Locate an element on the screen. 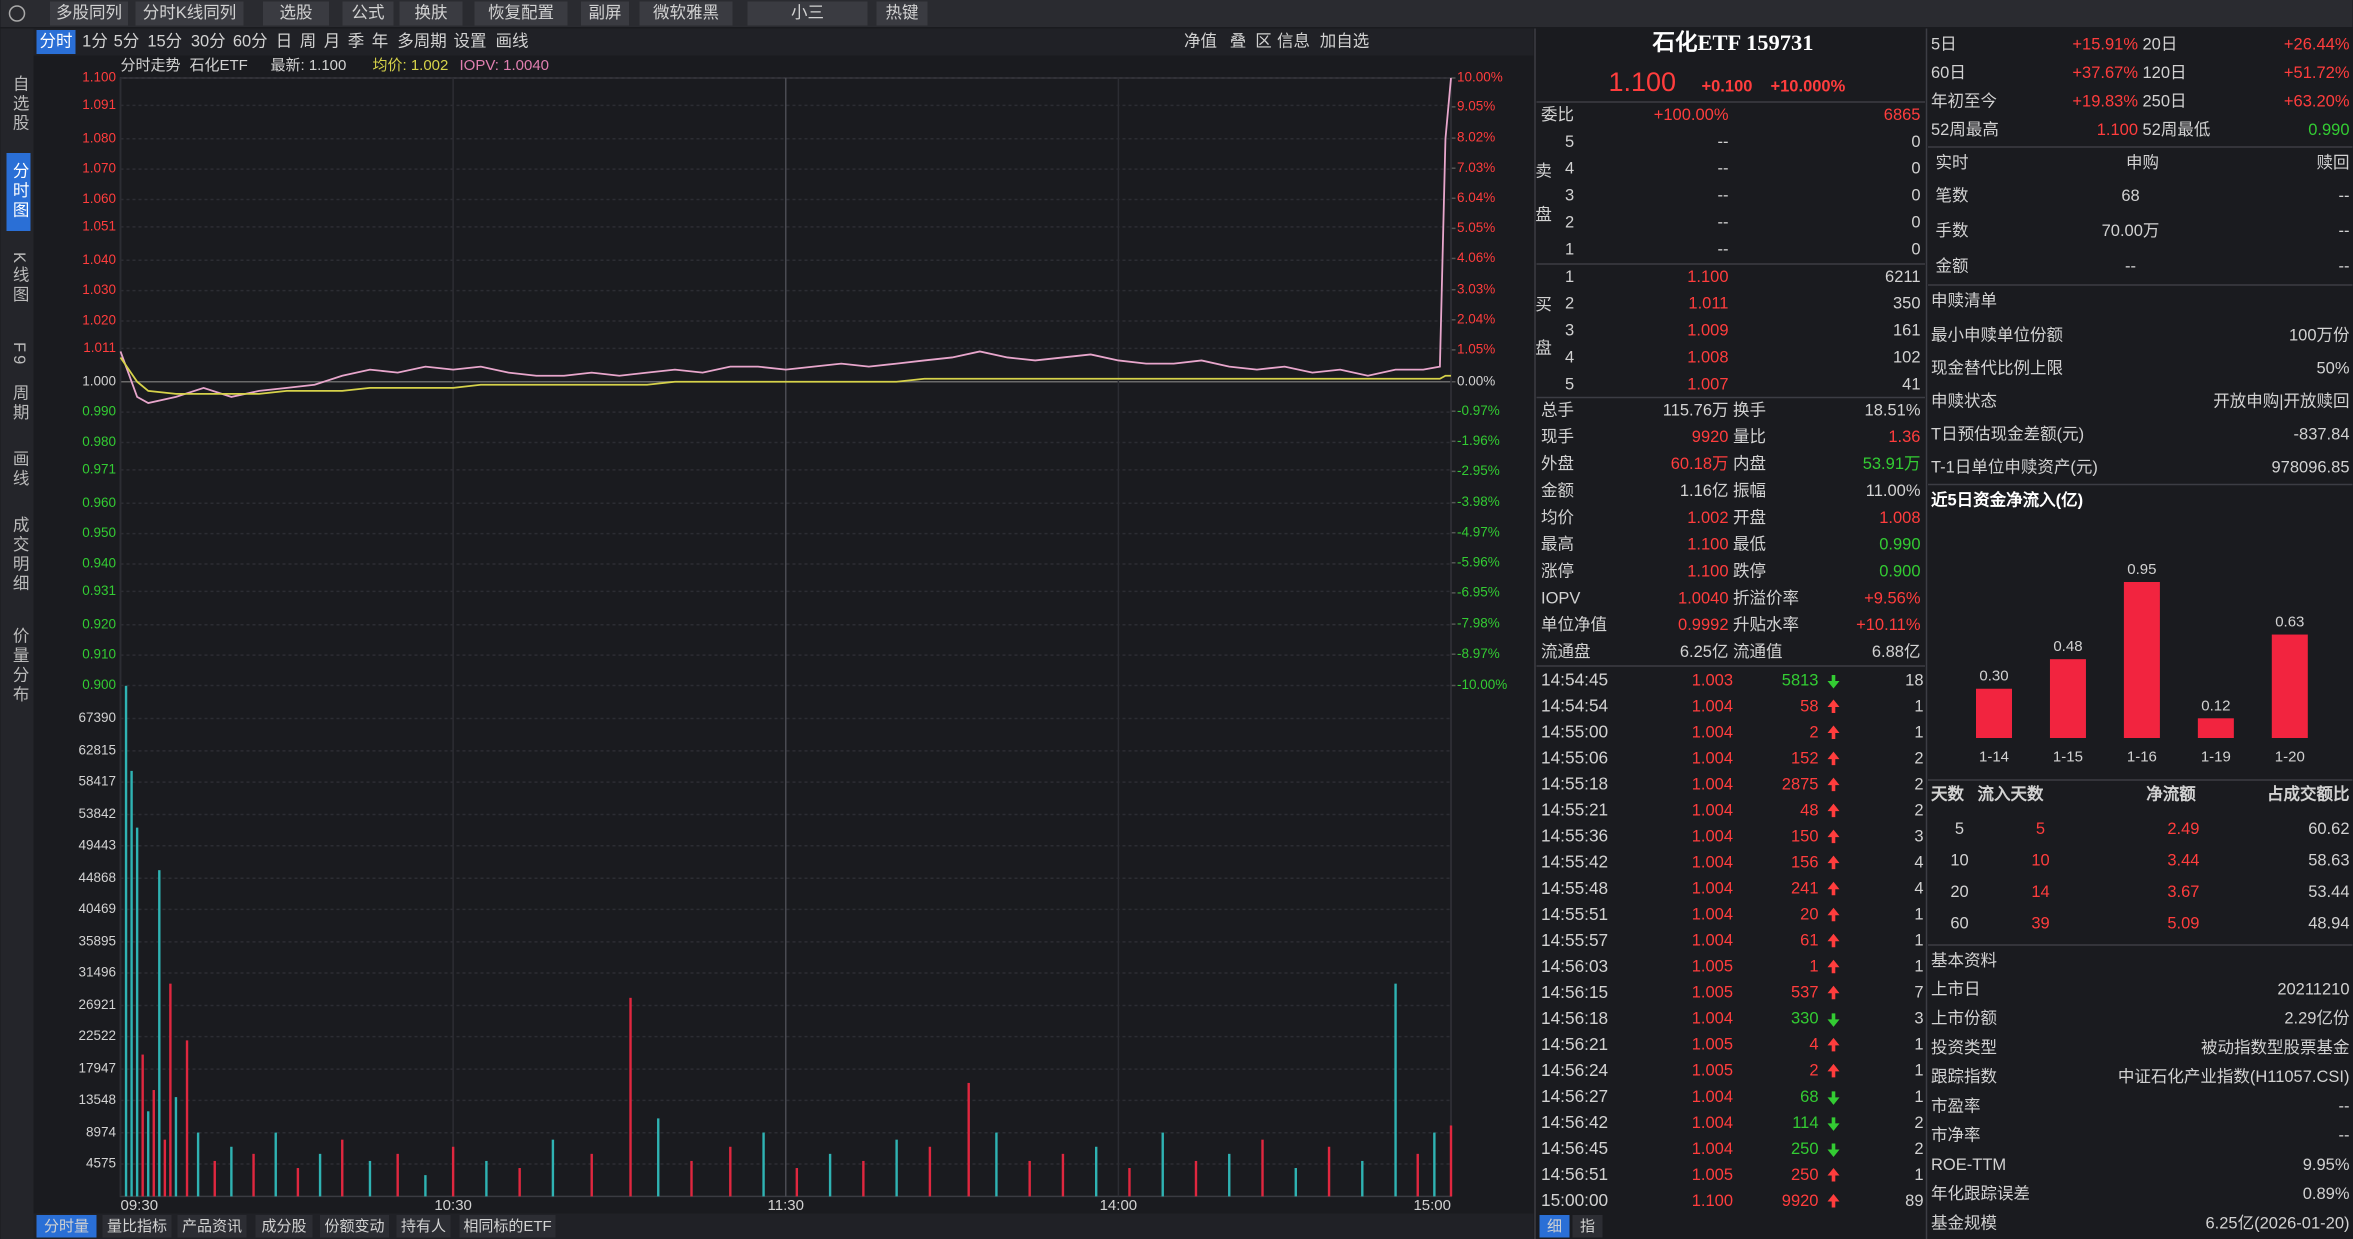 This screenshot has height=1239, width=2353. return-value: +15.91% is located at coordinates (2105, 44).